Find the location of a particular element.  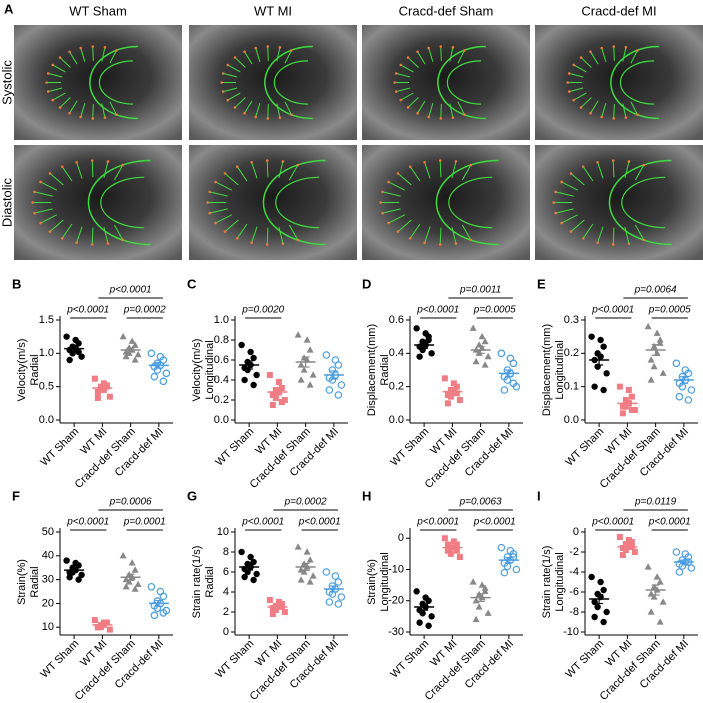

y-tick-label: -4 is located at coordinates (574, 572).